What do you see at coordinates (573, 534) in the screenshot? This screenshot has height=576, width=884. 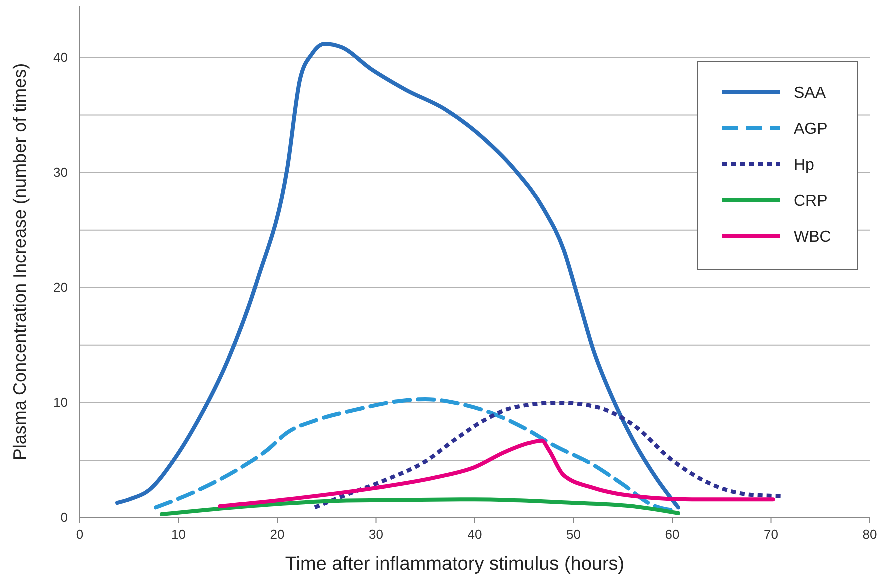 I see `x-tick-label: 50` at bounding box center [573, 534].